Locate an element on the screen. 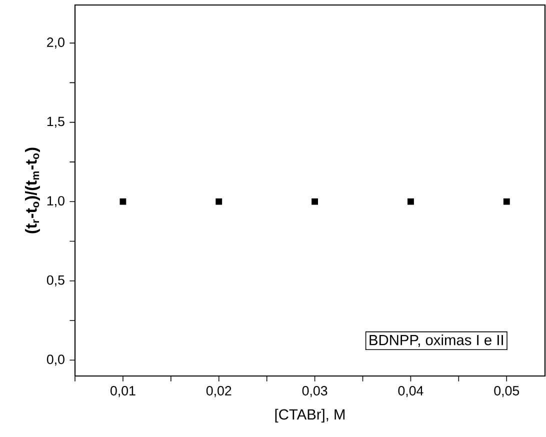 This screenshot has height=437, width=546. x-axis-title: [CTABr], M is located at coordinates (309, 415).